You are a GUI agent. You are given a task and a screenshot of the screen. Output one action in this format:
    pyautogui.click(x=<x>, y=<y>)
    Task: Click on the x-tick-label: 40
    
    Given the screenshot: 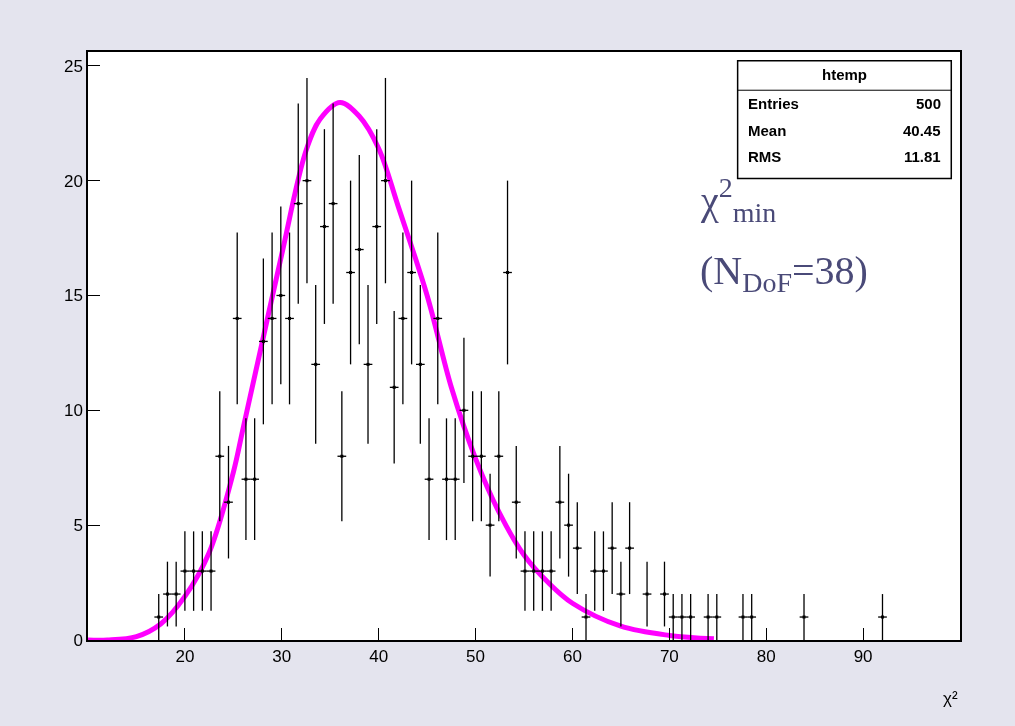 What is the action you would take?
    pyautogui.click(x=379, y=657)
    